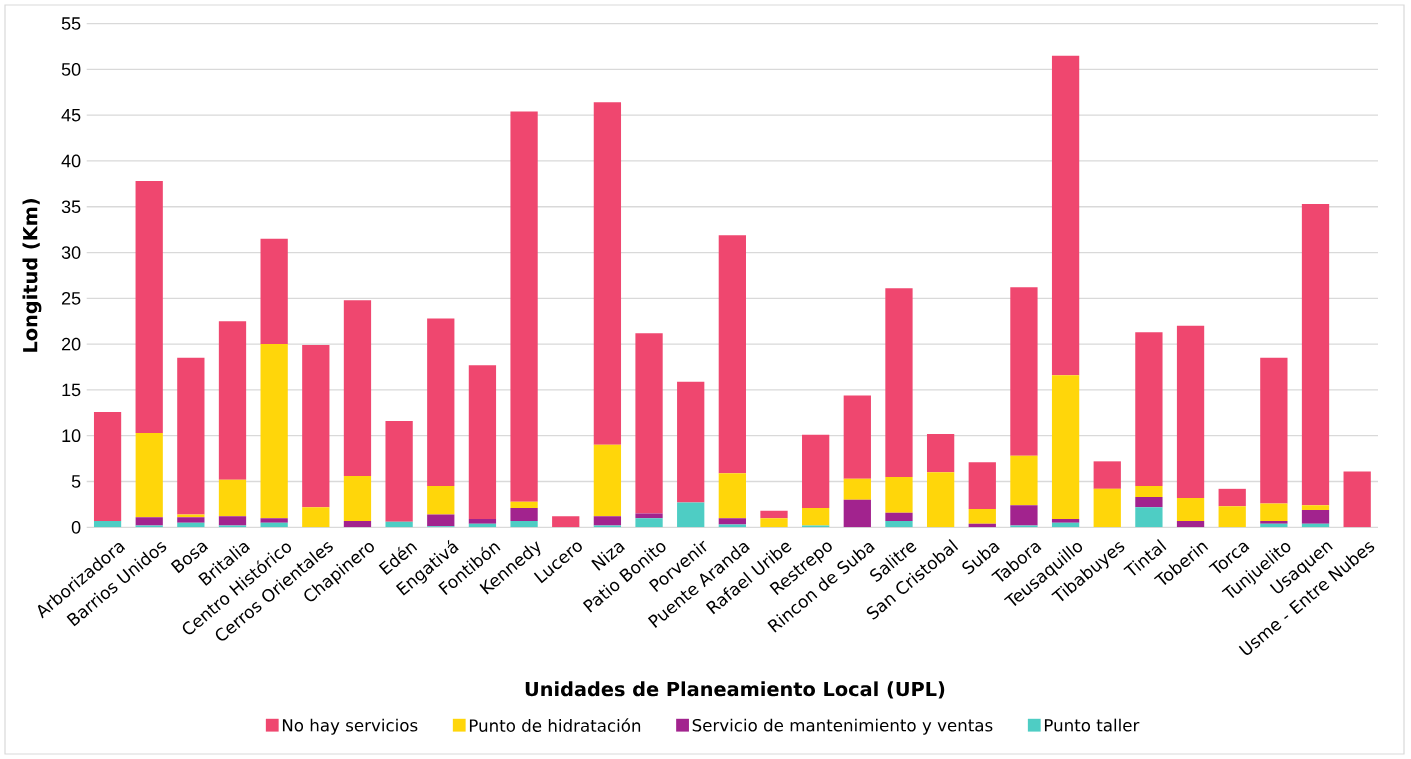  I want to click on y-tick-label: 55, so click(71, 23).